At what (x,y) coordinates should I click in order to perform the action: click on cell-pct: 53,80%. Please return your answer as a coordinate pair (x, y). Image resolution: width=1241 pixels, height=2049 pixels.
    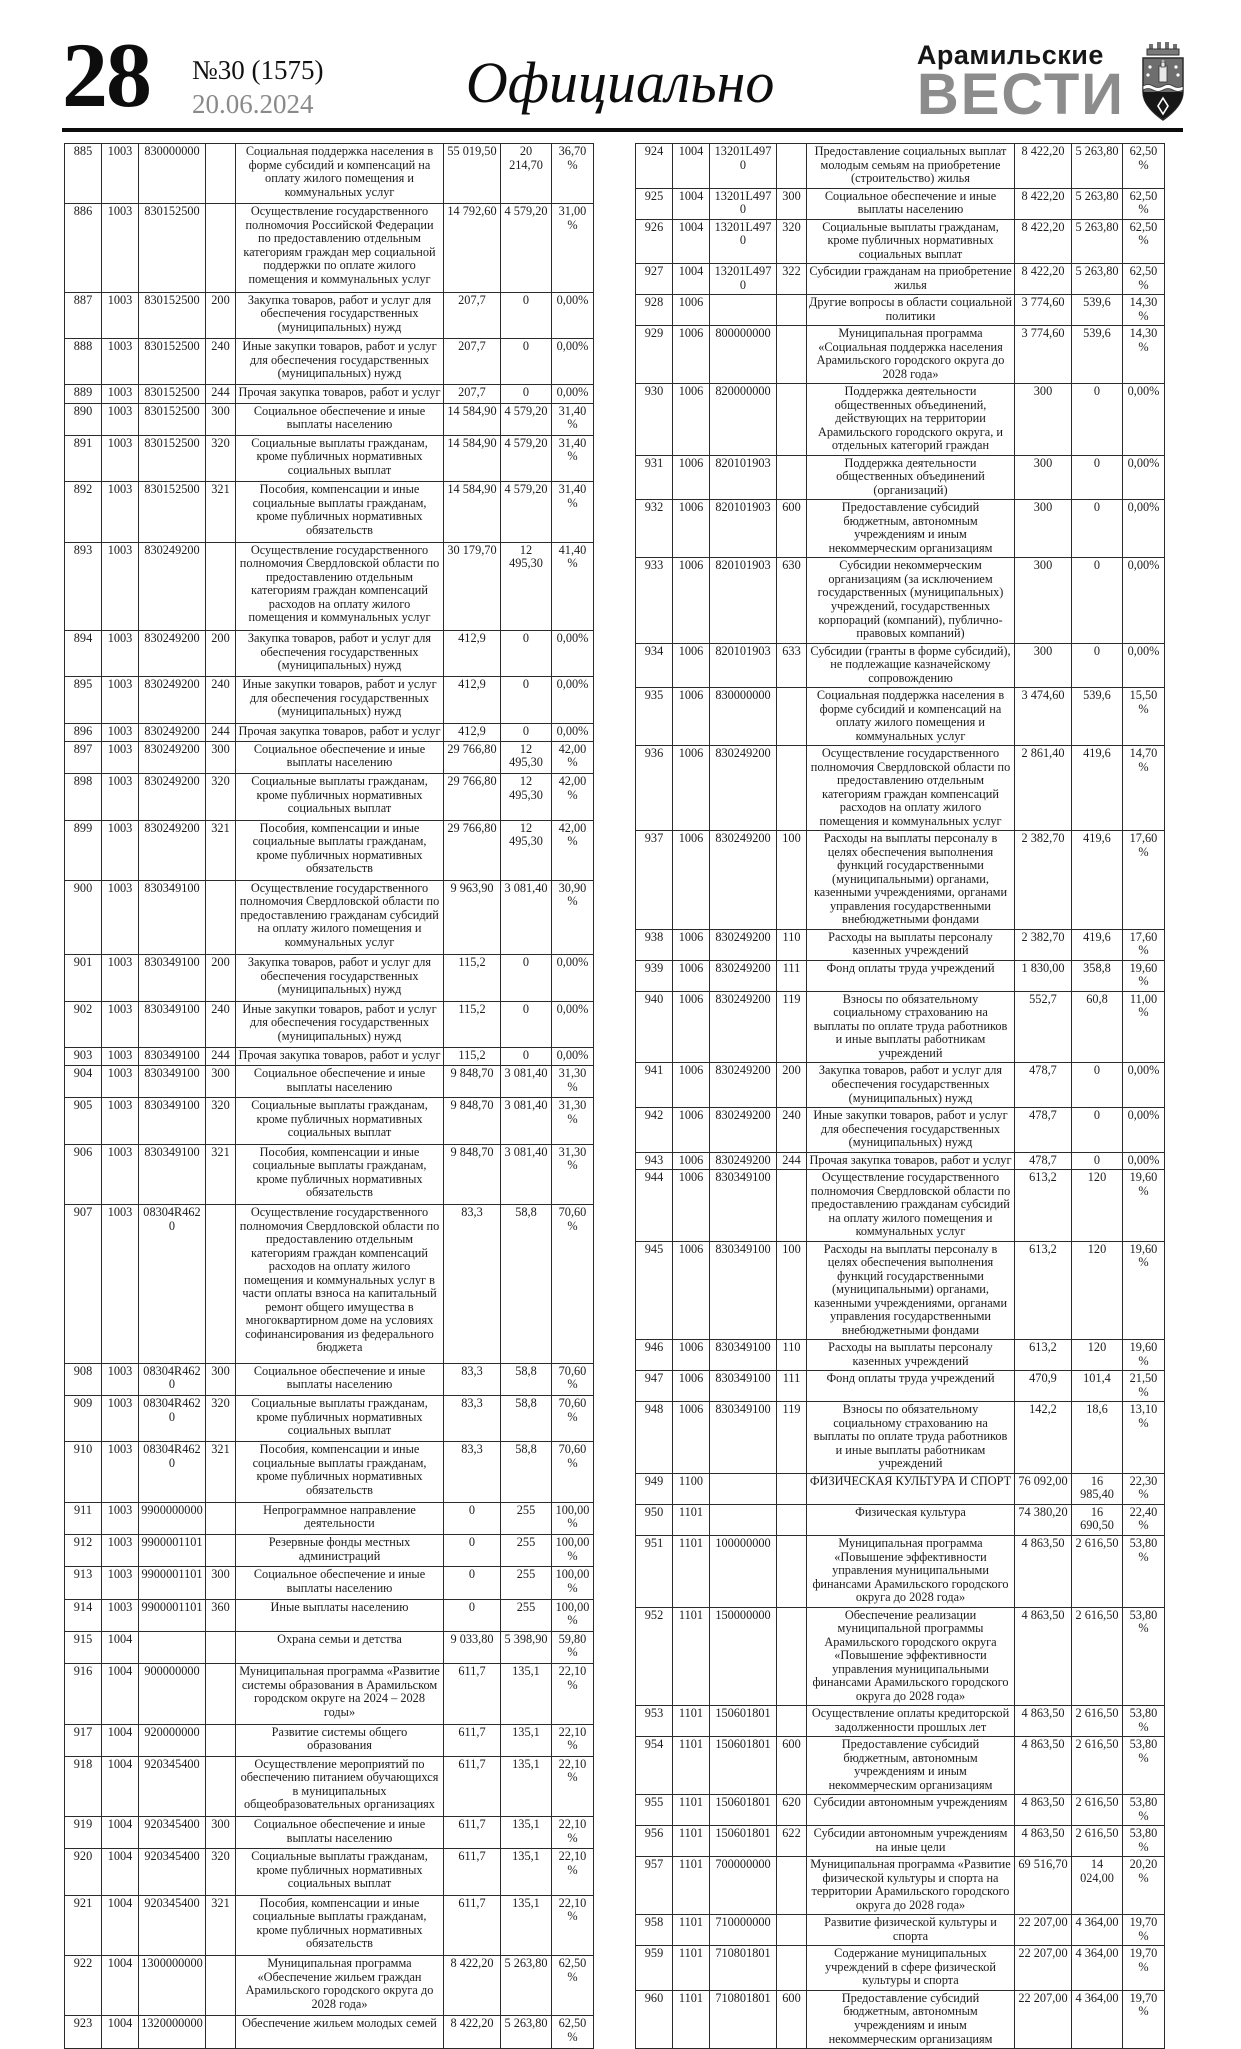
    Looking at the image, I should click on (1143, 1766).